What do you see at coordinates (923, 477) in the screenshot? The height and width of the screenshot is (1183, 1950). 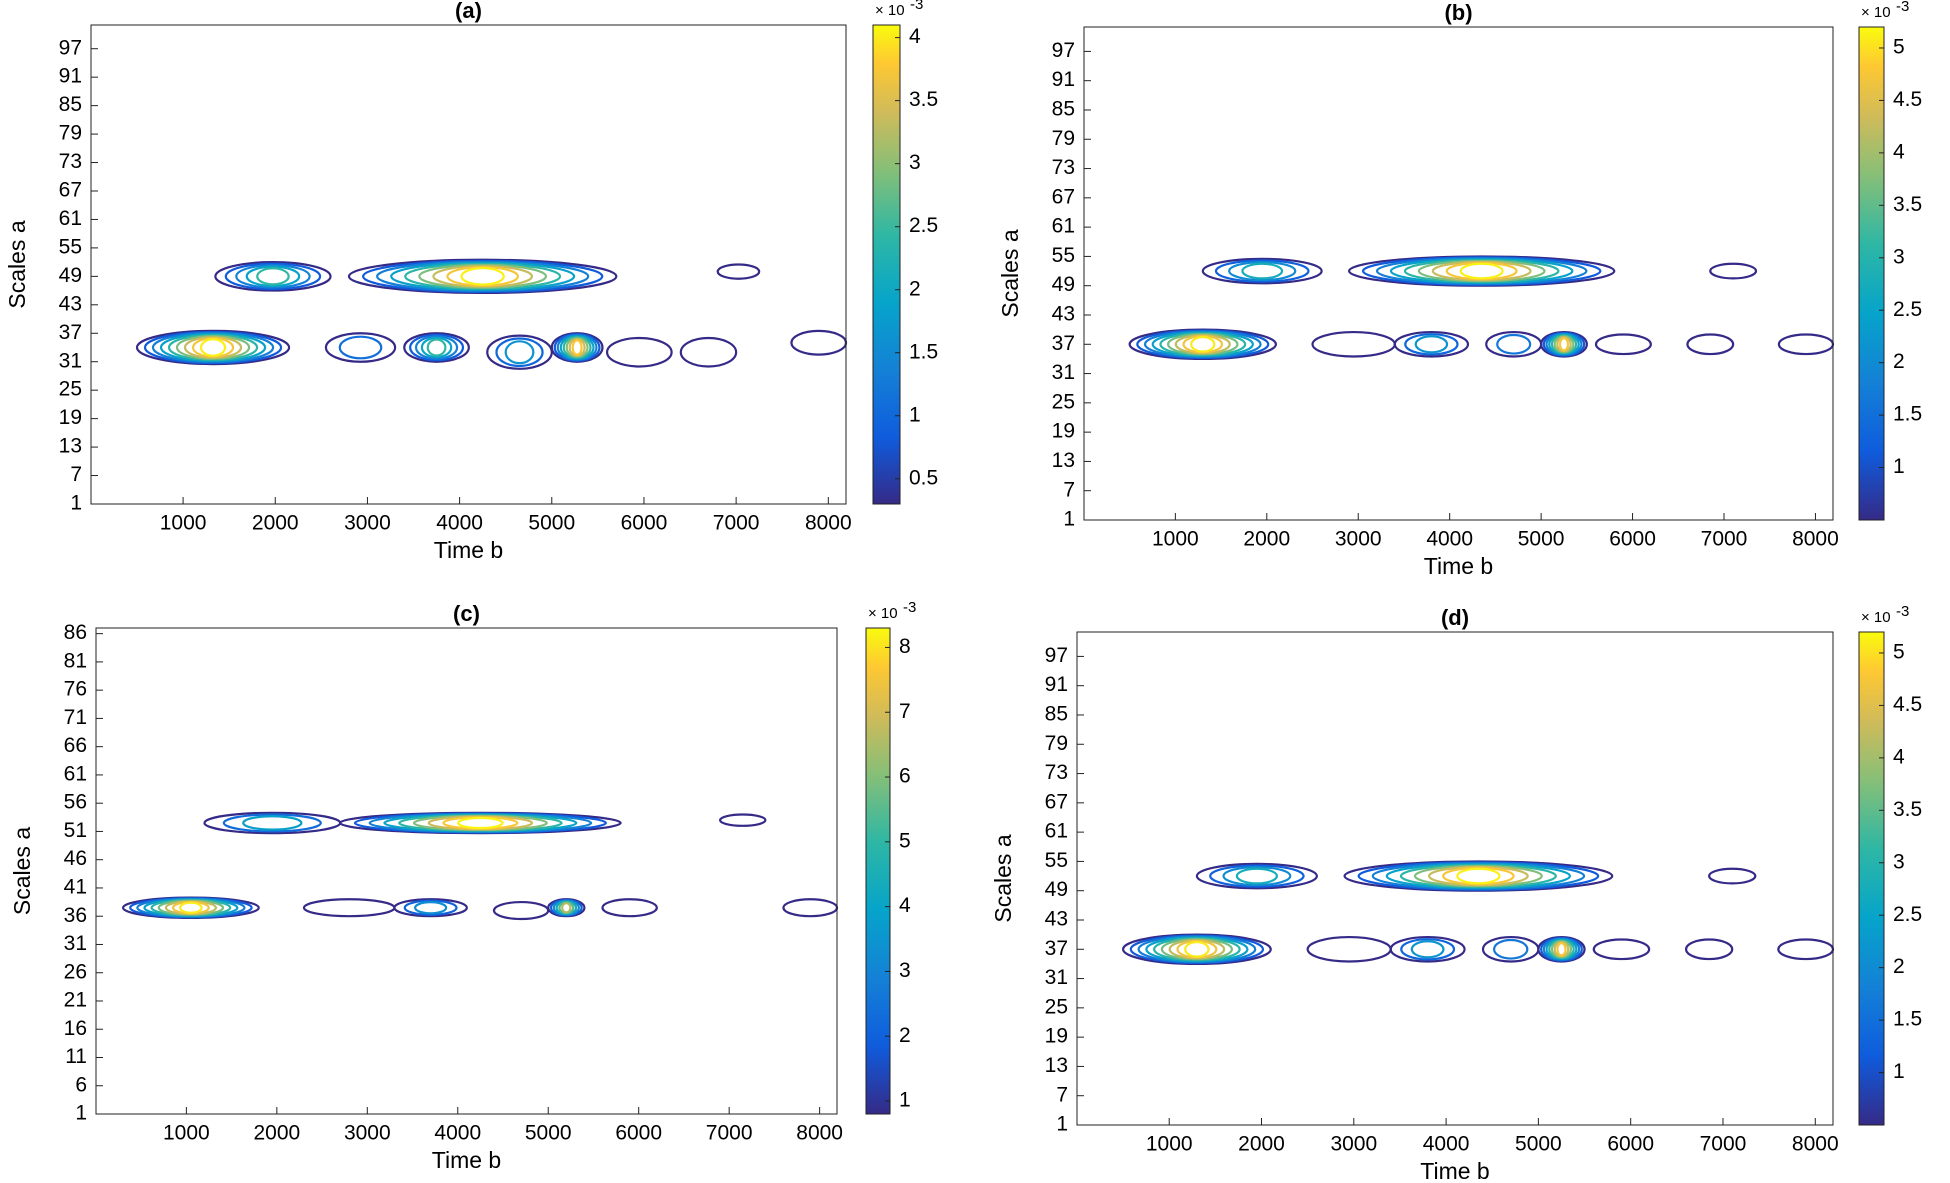 I see `colorbar-tick-label: 0.5` at bounding box center [923, 477].